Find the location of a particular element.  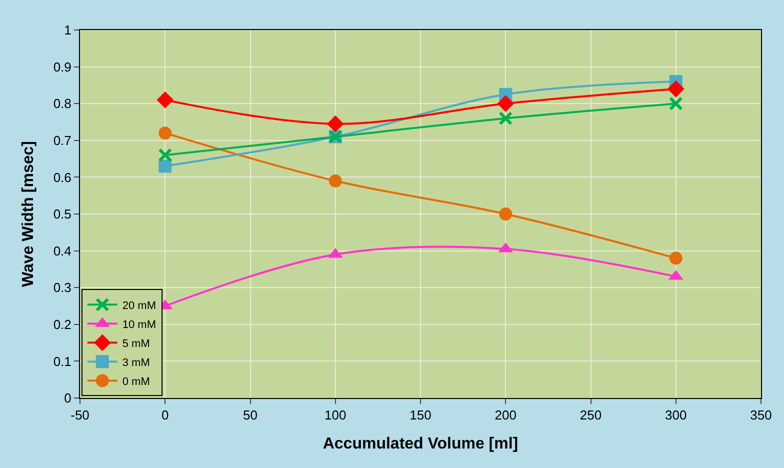

legend-label: 20 mM is located at coordinates (139, 306).